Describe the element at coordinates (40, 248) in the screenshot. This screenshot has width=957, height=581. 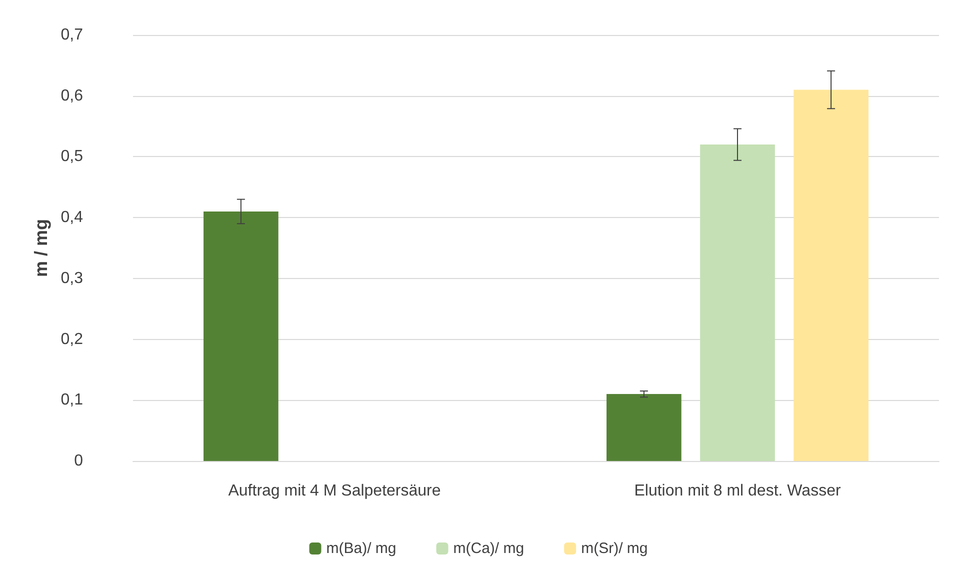
I see `y-axis-title: m / mg` at that location.